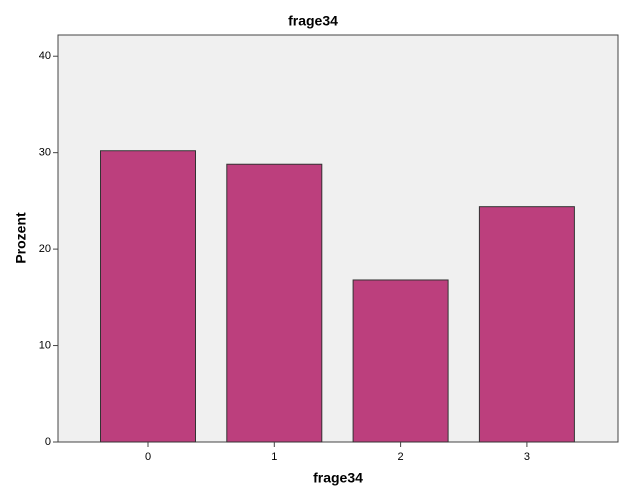  Describe the element at coordinates (274, 457) in the screenshot. I see `x-tick-label: 1` at that location.